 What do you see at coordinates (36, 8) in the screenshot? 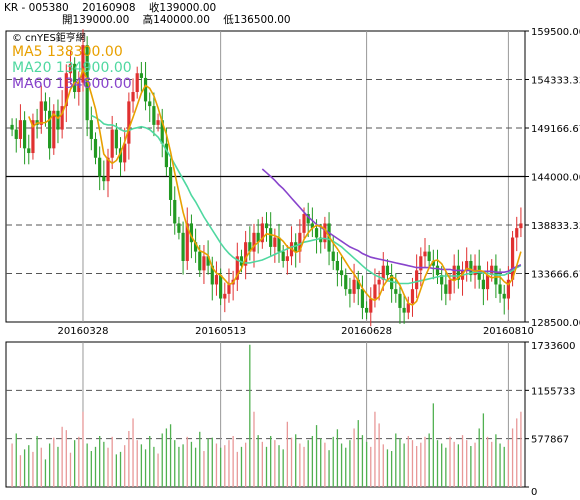
I see `ticker-label: KR - 005380` at bounding box center [36, 8].